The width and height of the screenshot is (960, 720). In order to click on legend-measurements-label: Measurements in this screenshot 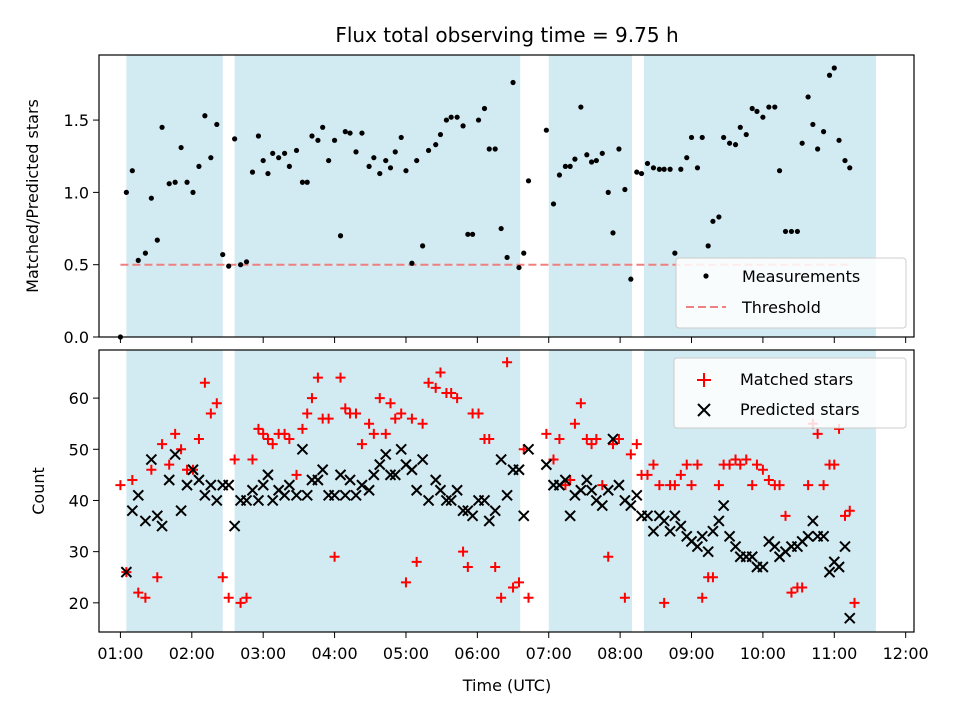, I will do `click(801, 276)`.